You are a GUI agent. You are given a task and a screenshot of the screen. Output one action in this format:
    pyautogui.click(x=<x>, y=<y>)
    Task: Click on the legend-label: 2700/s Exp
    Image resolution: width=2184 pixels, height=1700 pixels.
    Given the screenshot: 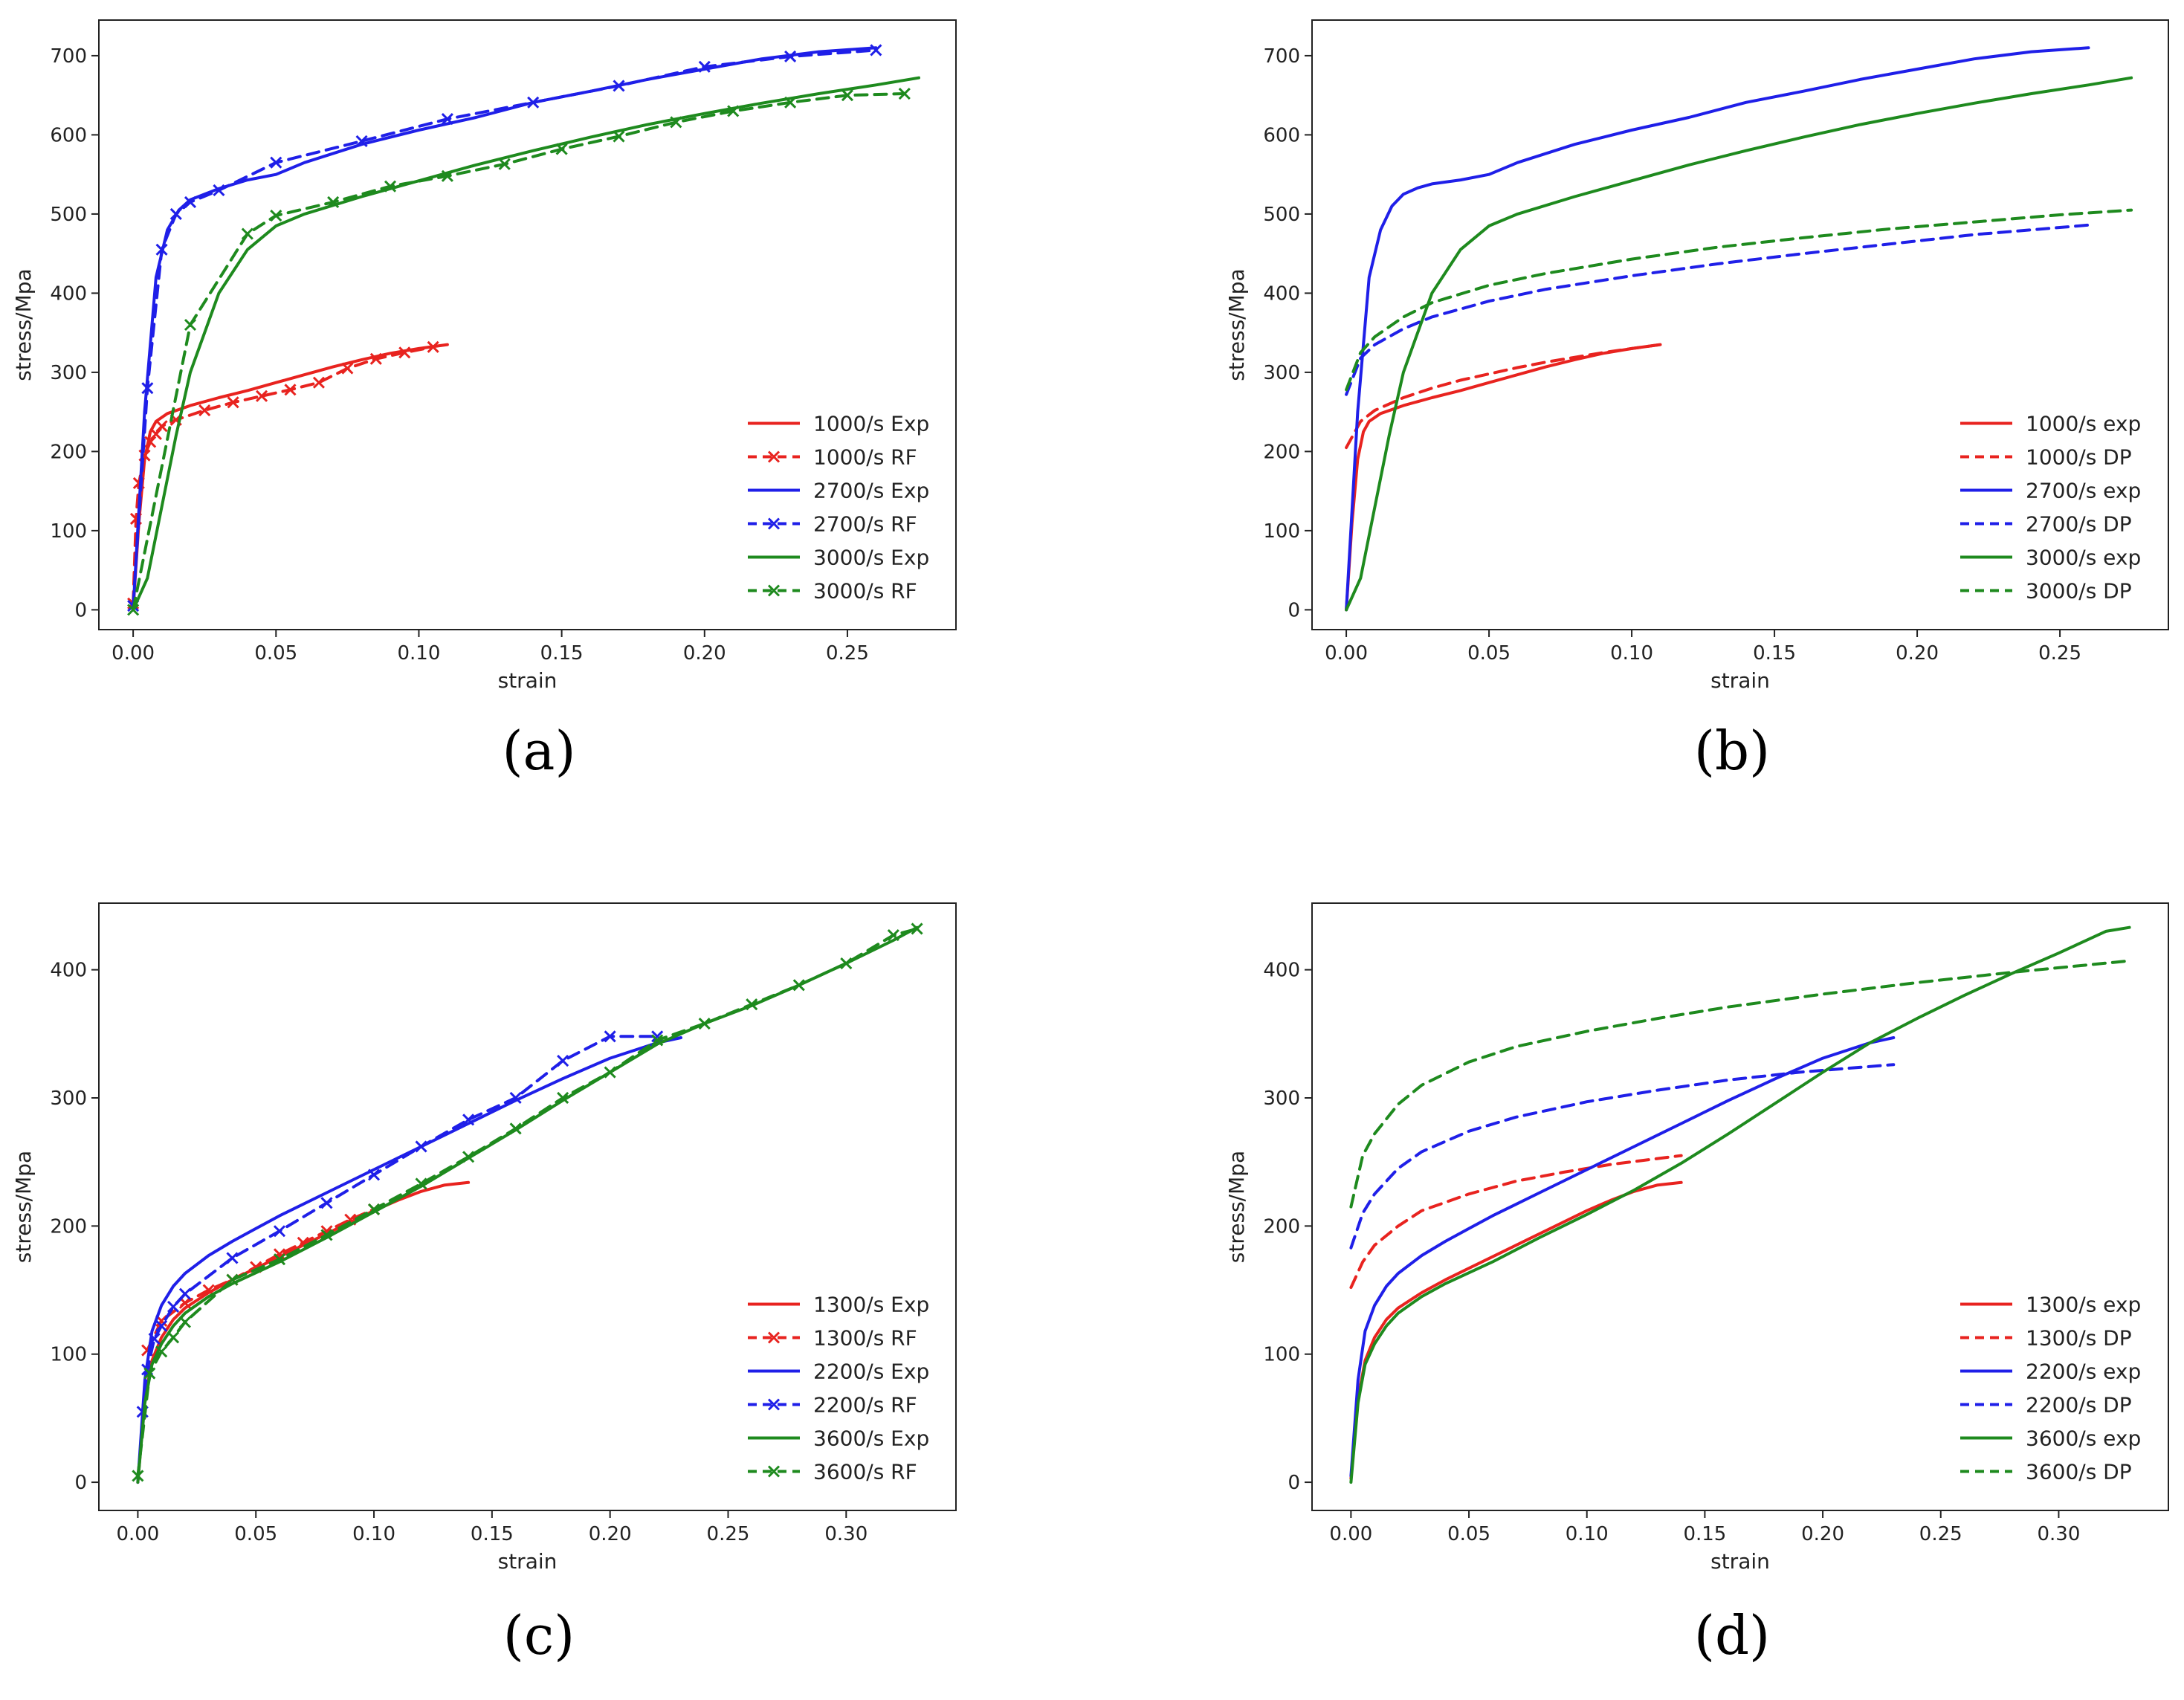 What is the action you would take?
    pyautogui.click(x=871, y=491)
    